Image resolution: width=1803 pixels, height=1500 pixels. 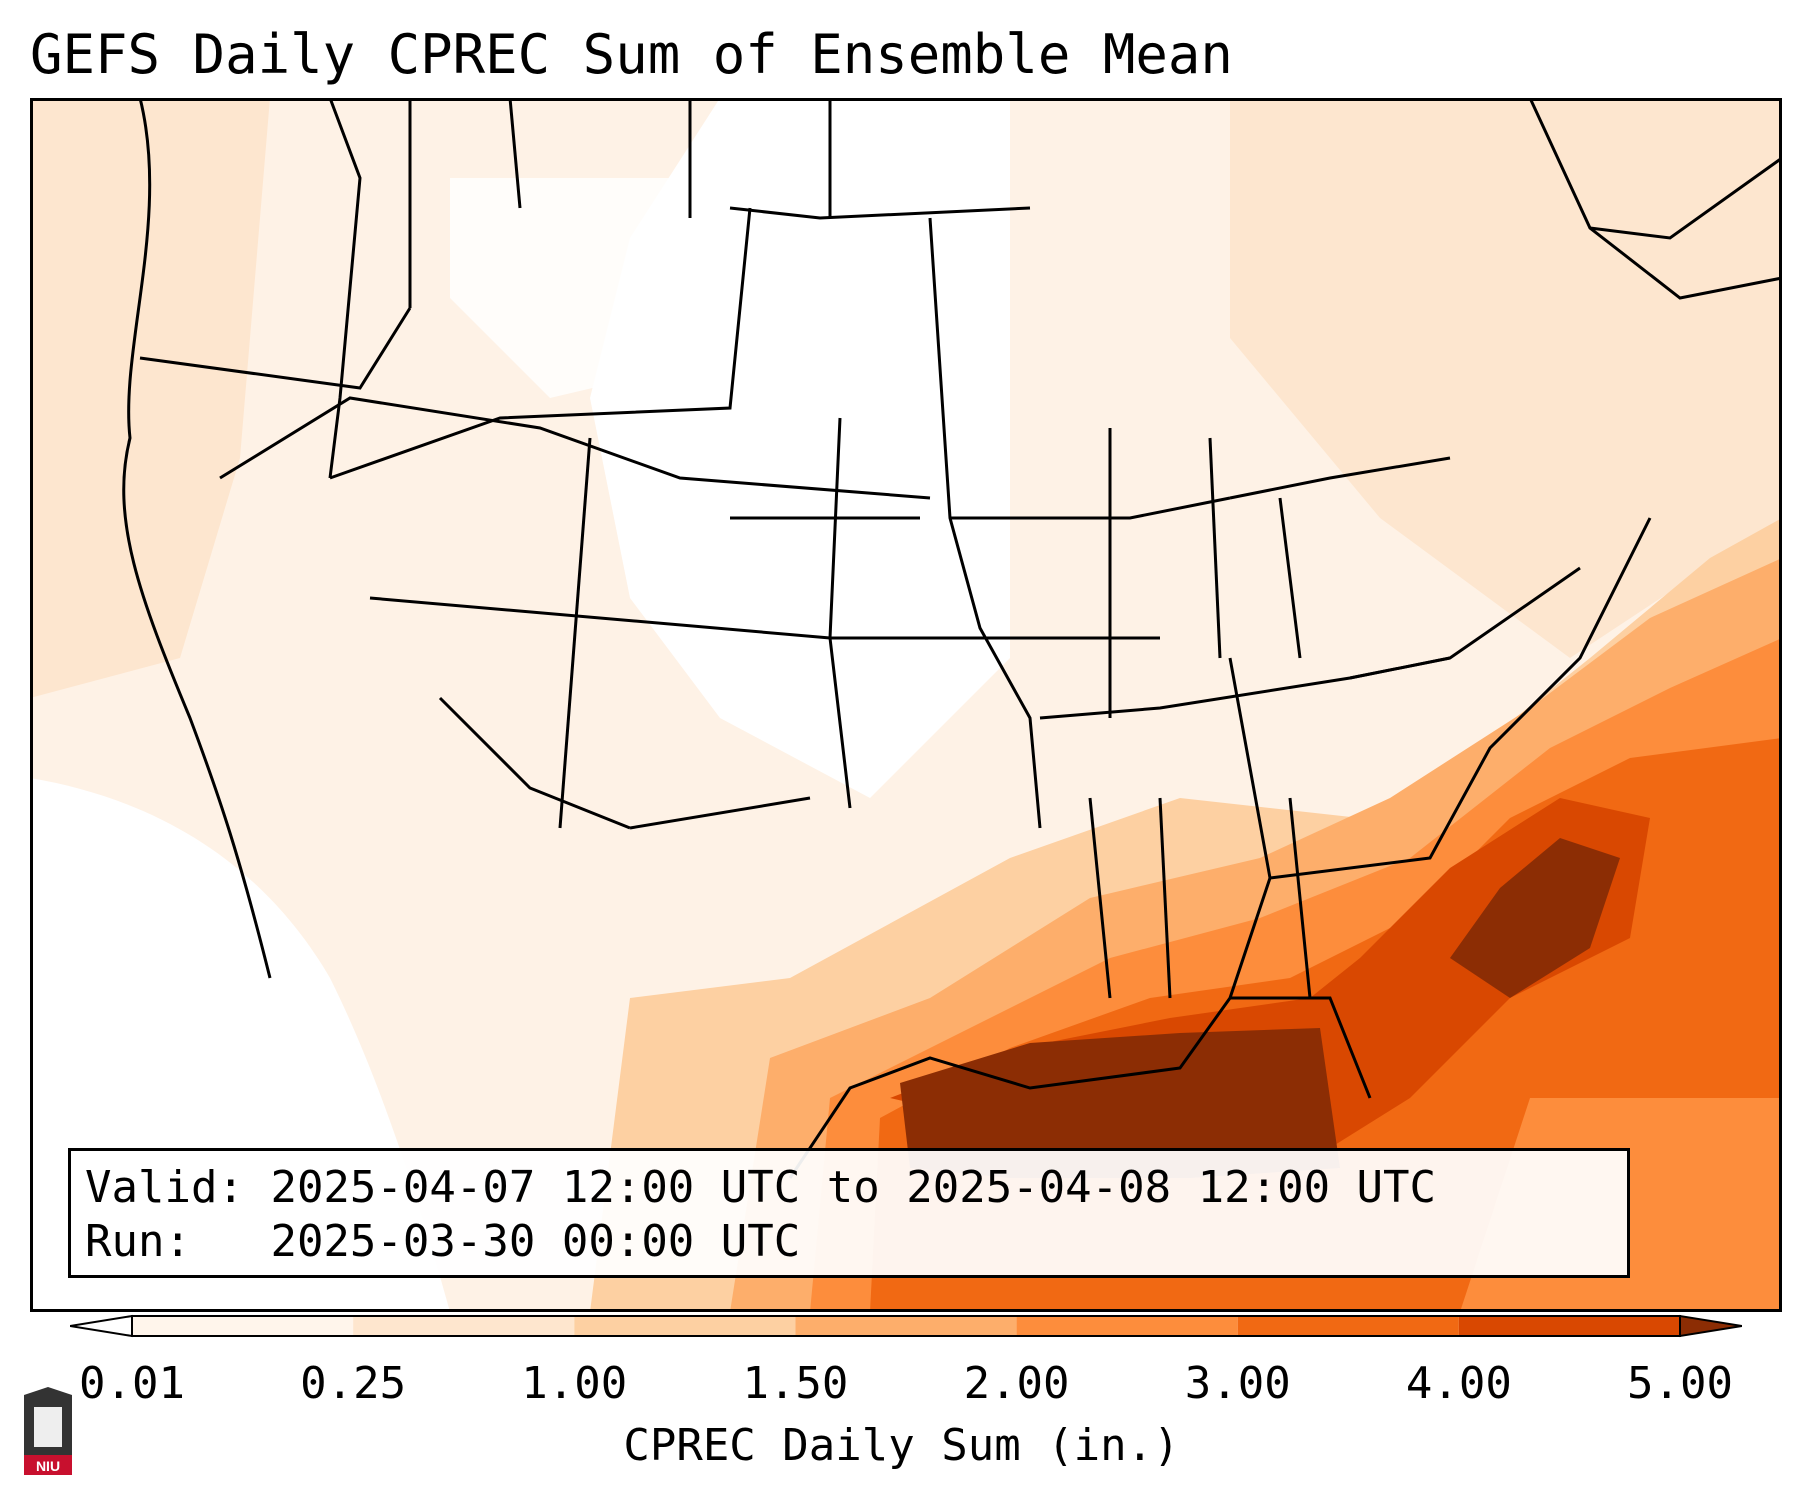 I want to click on colorbar-tick-label: 5.00, so click(x=1680, y=1383).